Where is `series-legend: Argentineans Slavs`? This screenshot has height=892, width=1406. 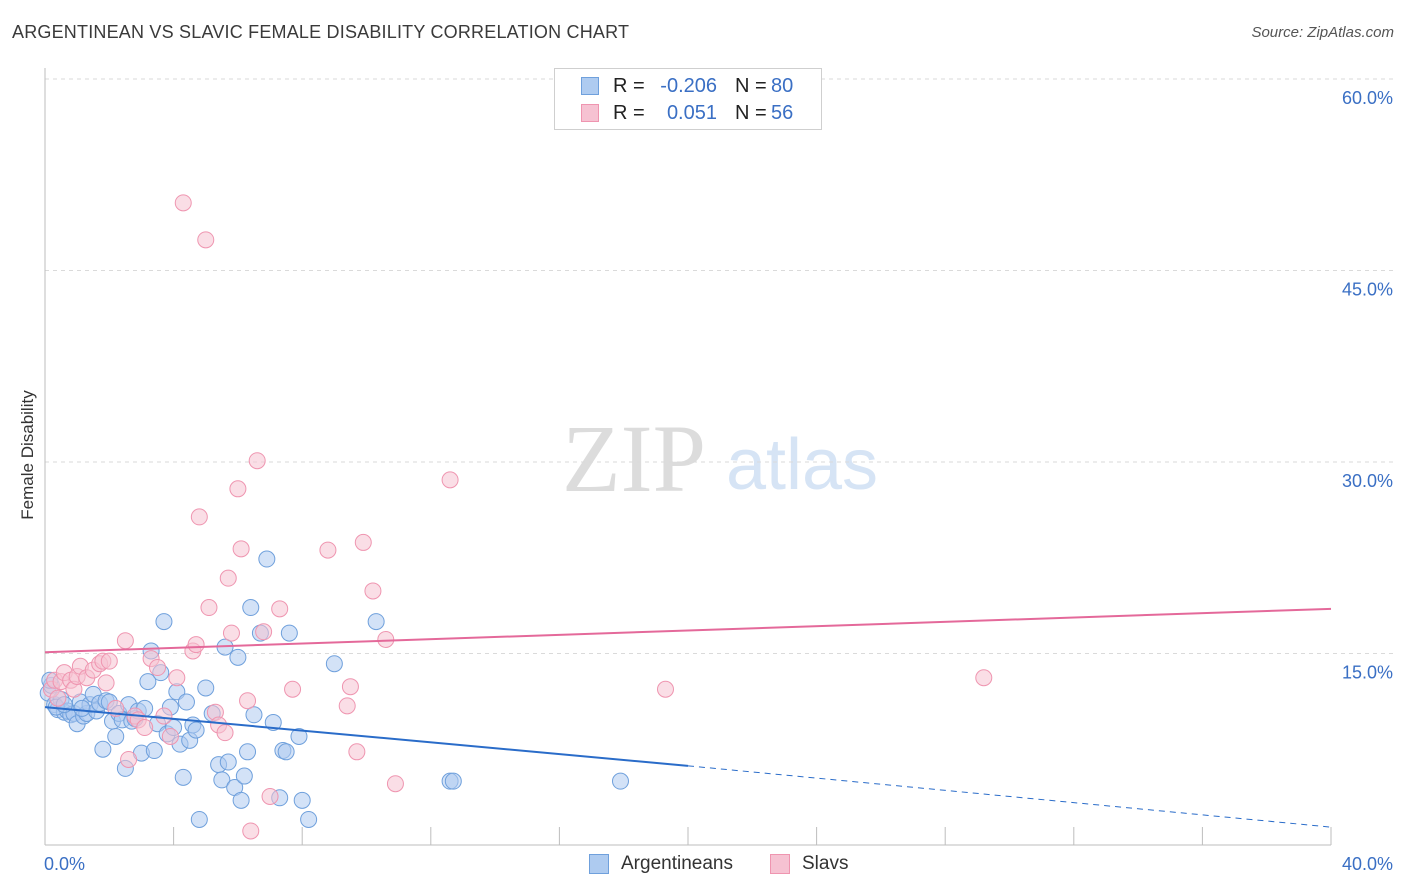
series-legend: Argentineans Slavs is located at coordinates (703, 865).